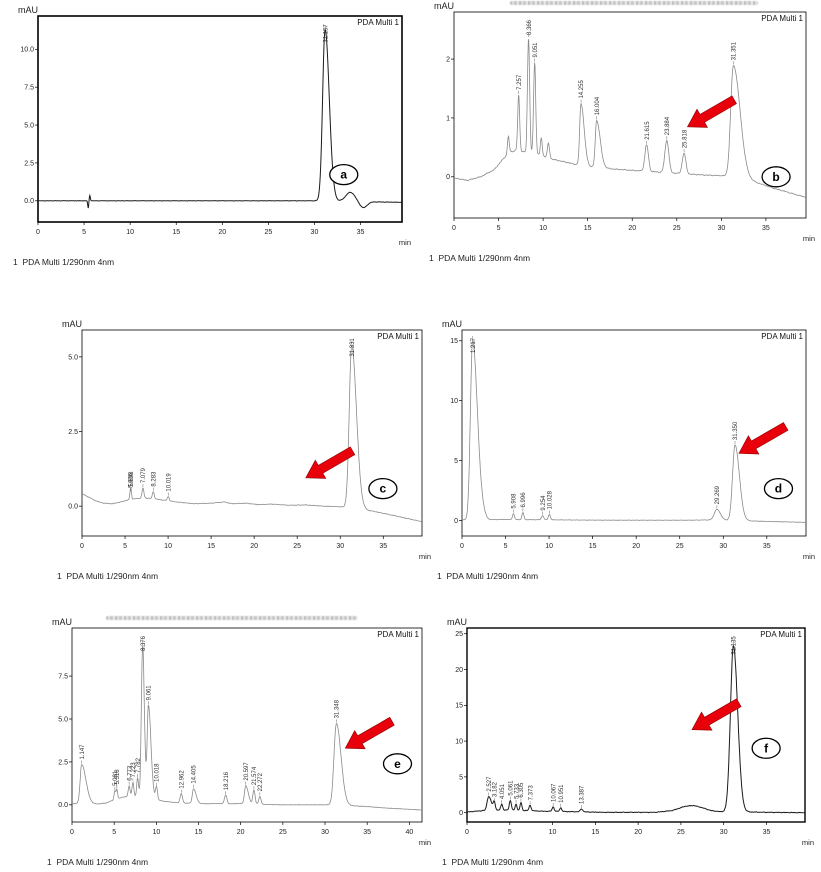  Describe the element at coordinates (767, 546) in the screenshot. I see `svg-text: 35` at that location.